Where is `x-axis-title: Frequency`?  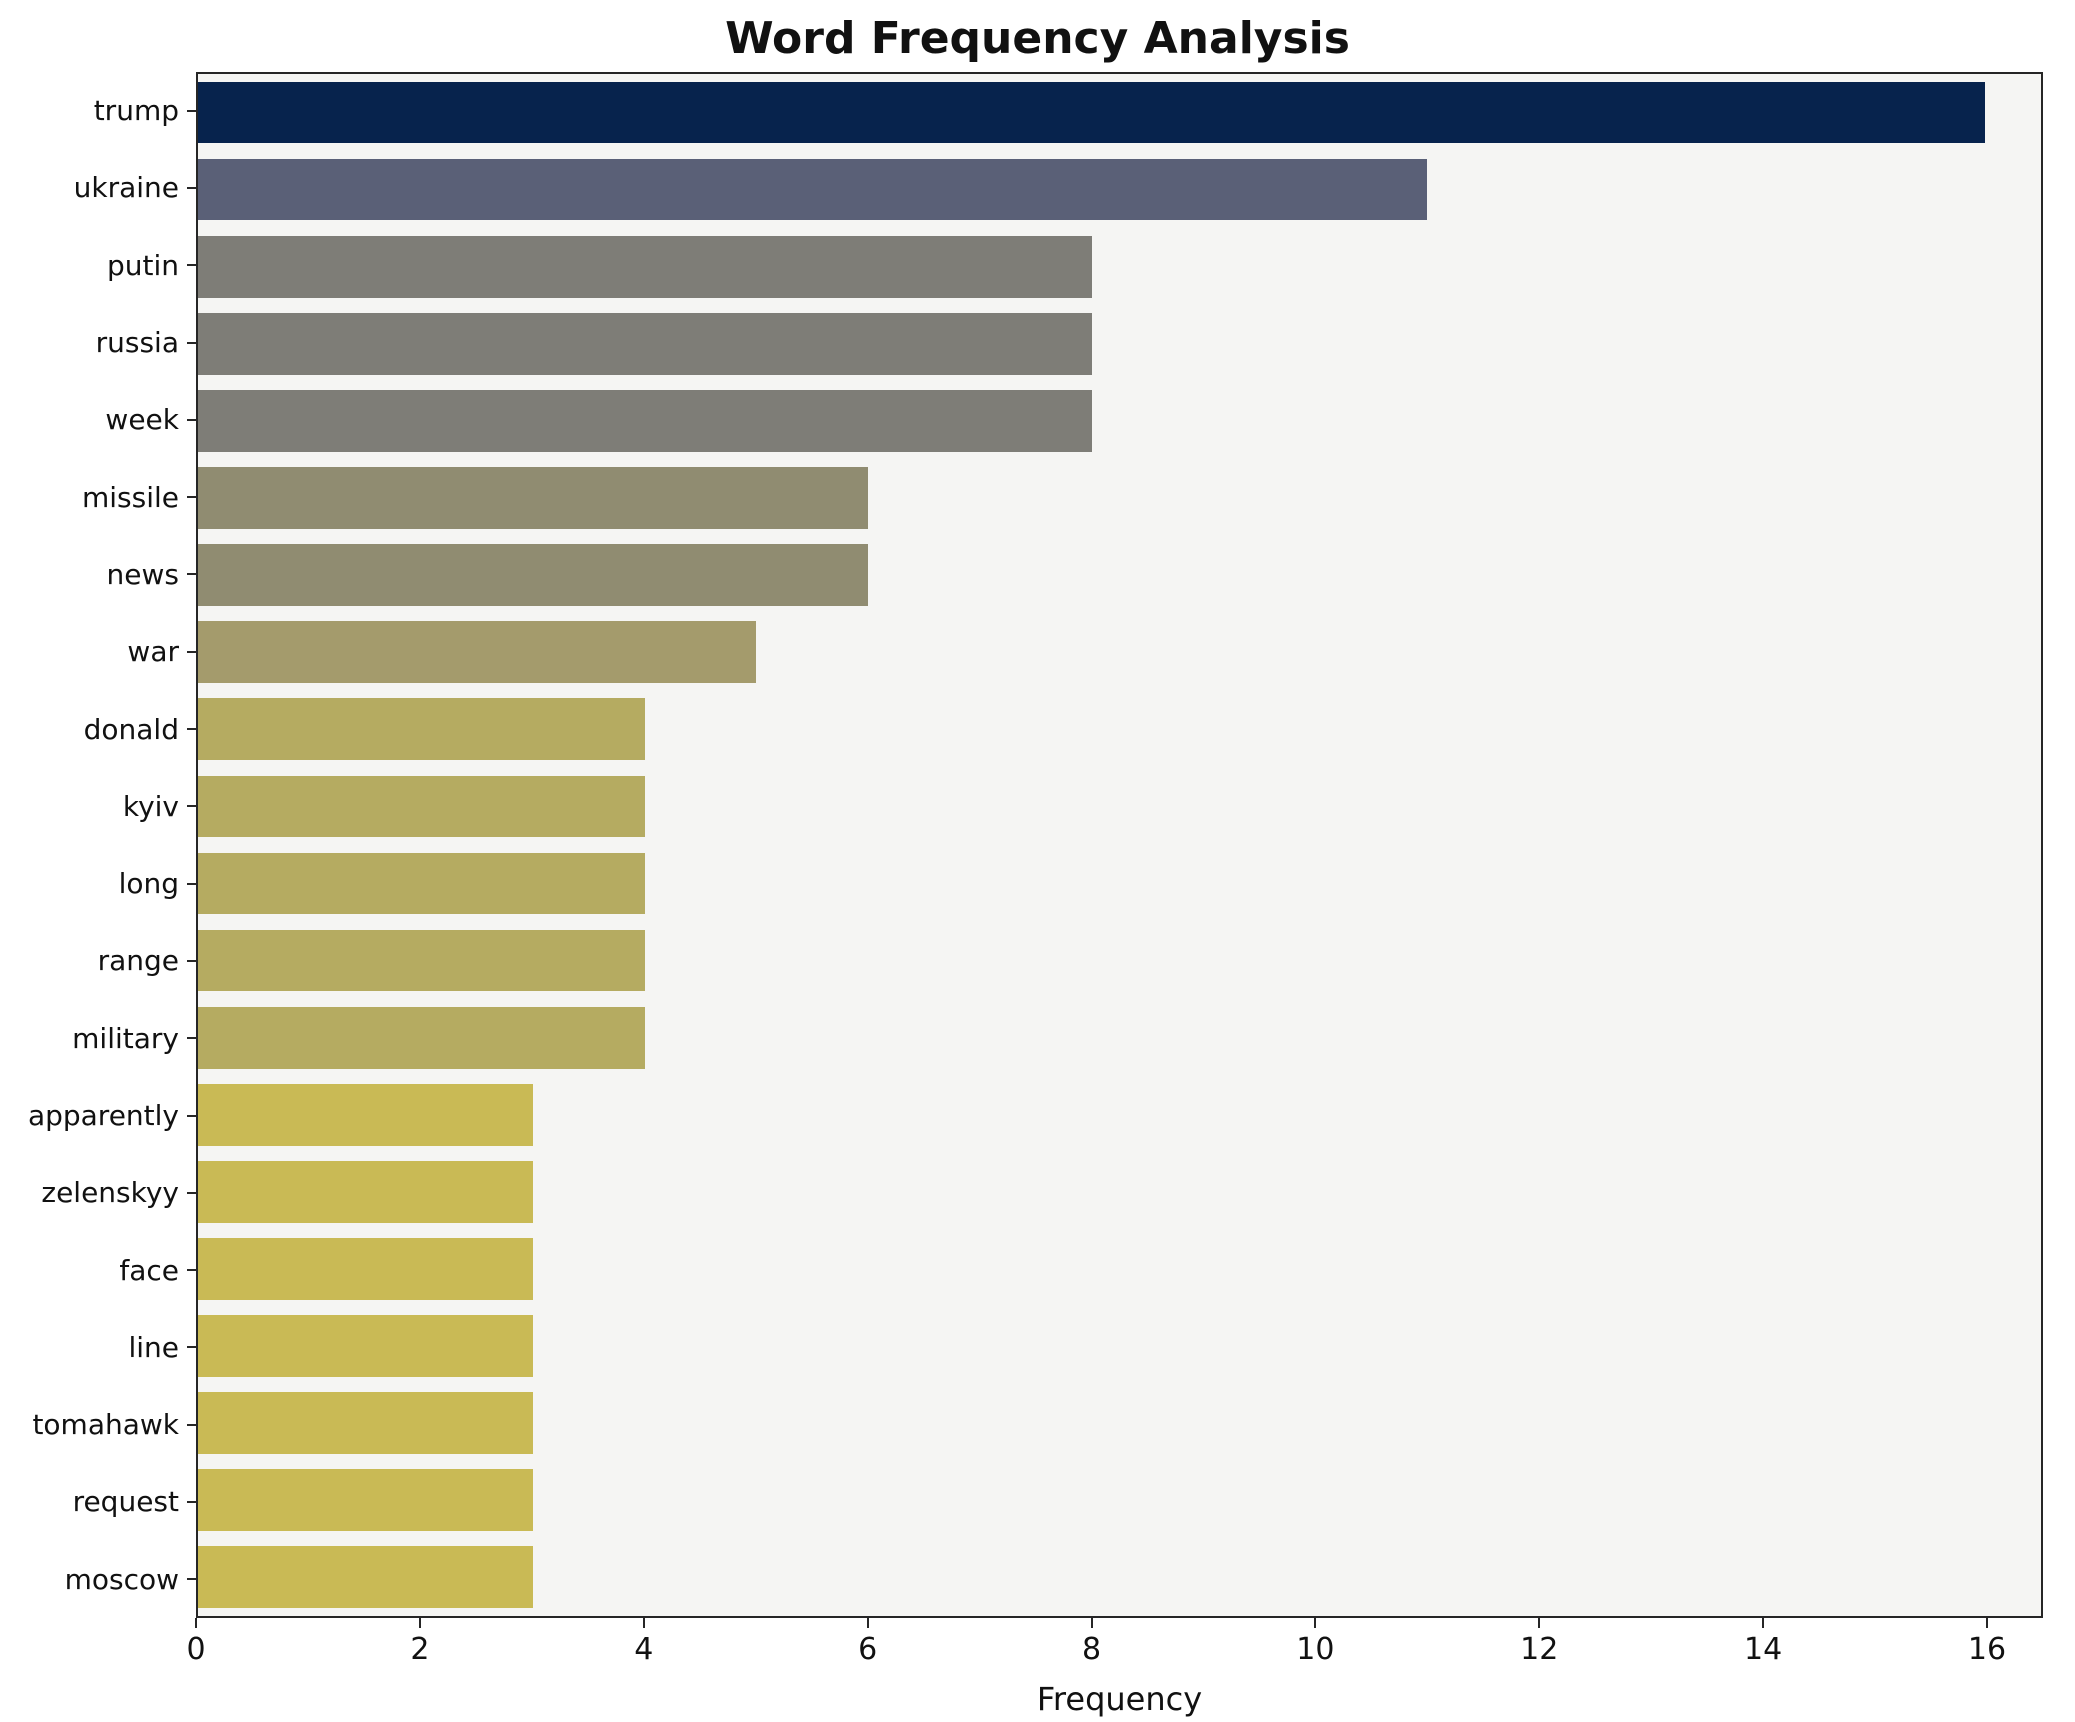 x-axis-title: Frequency is located at coordinates (1119, 1699).